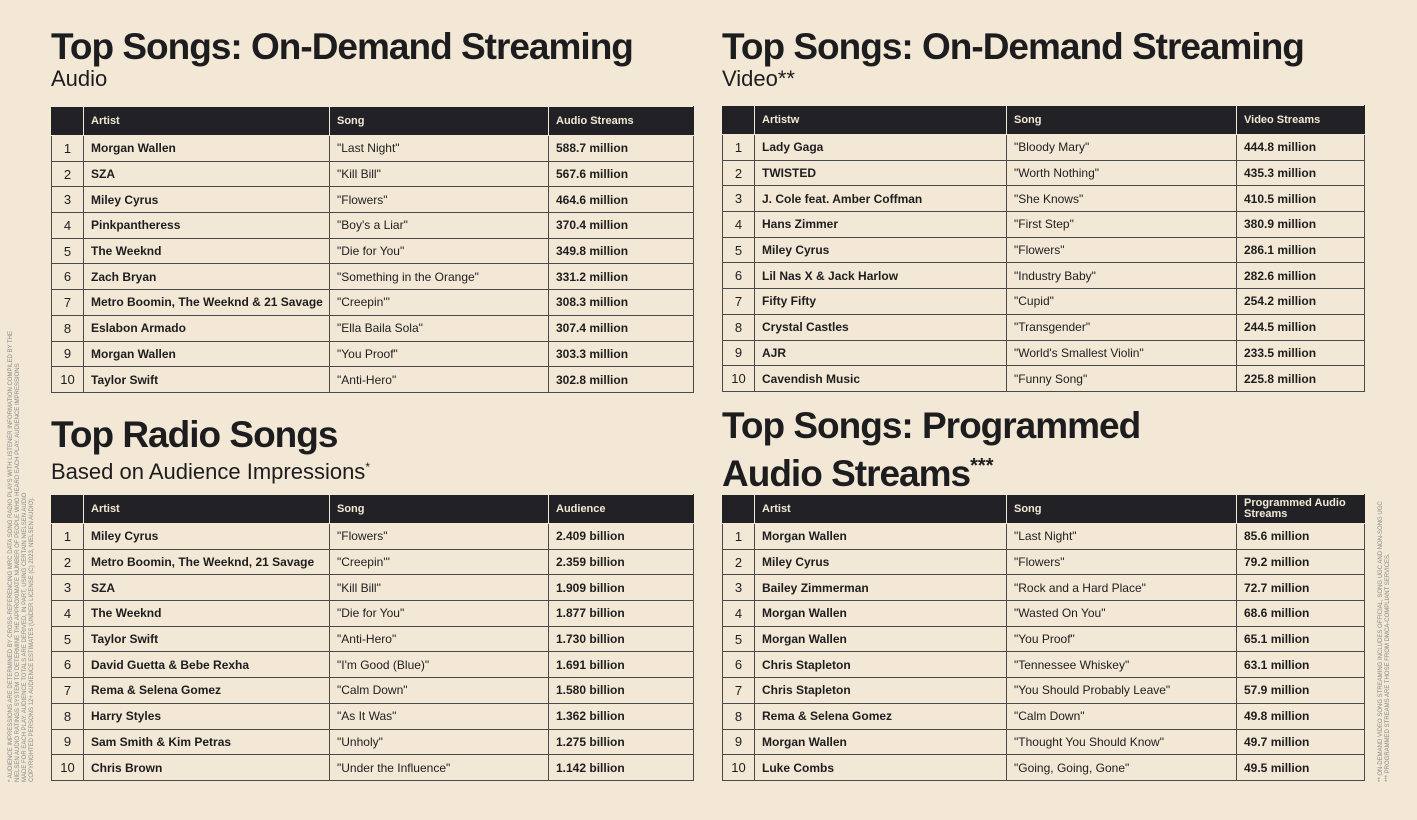 The width and height of the screenshot is (1417, 820). I want to click on value-cell: 63.1 million, so click(1300, 665).